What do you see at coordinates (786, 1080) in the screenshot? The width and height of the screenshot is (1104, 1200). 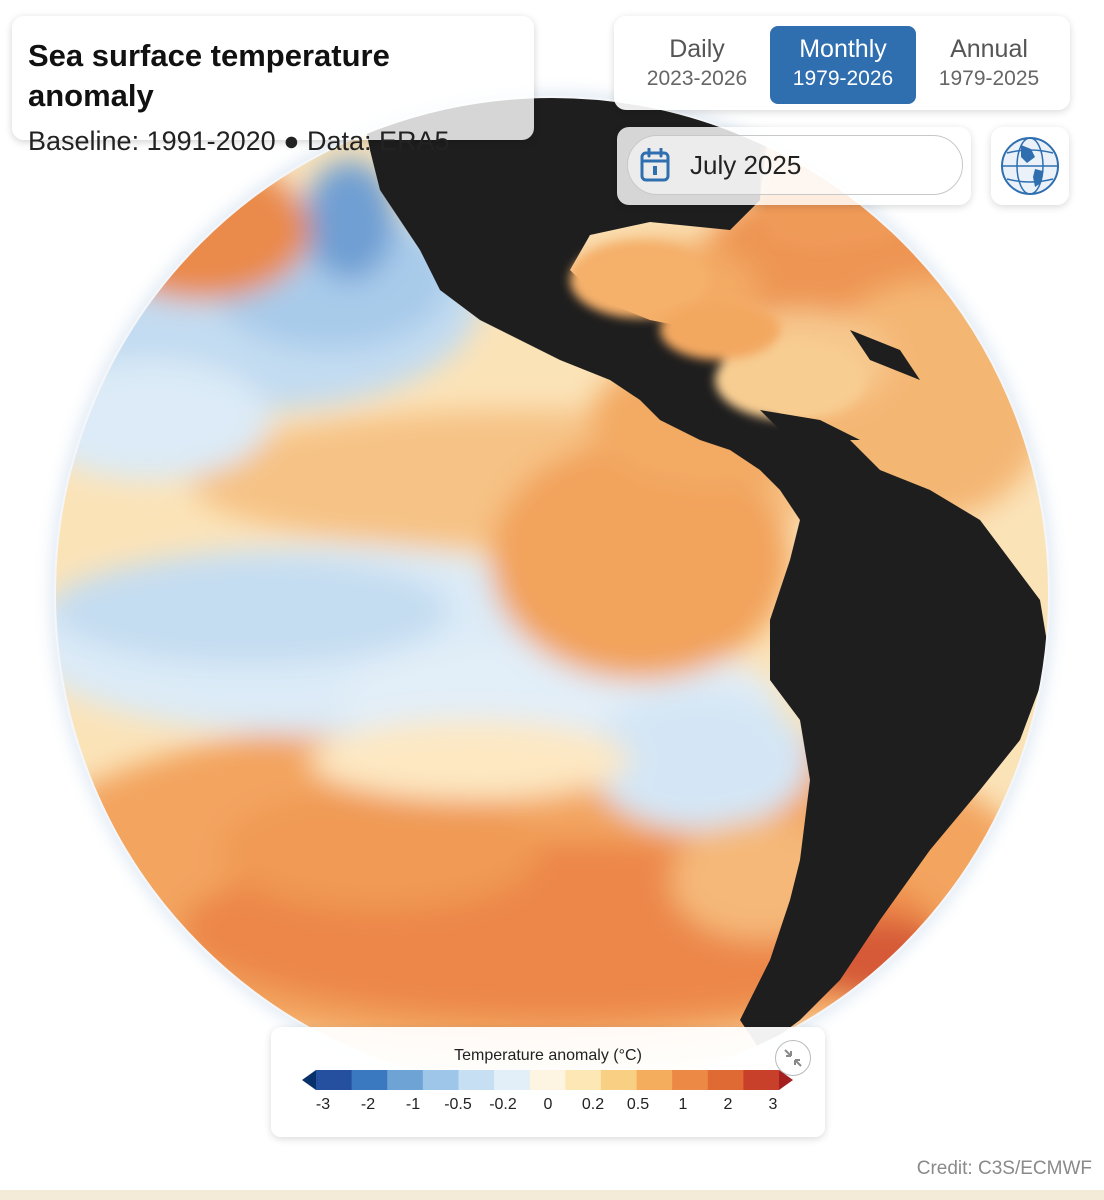 I see `legend-arrow-high` at bounding box center [786, 1080].